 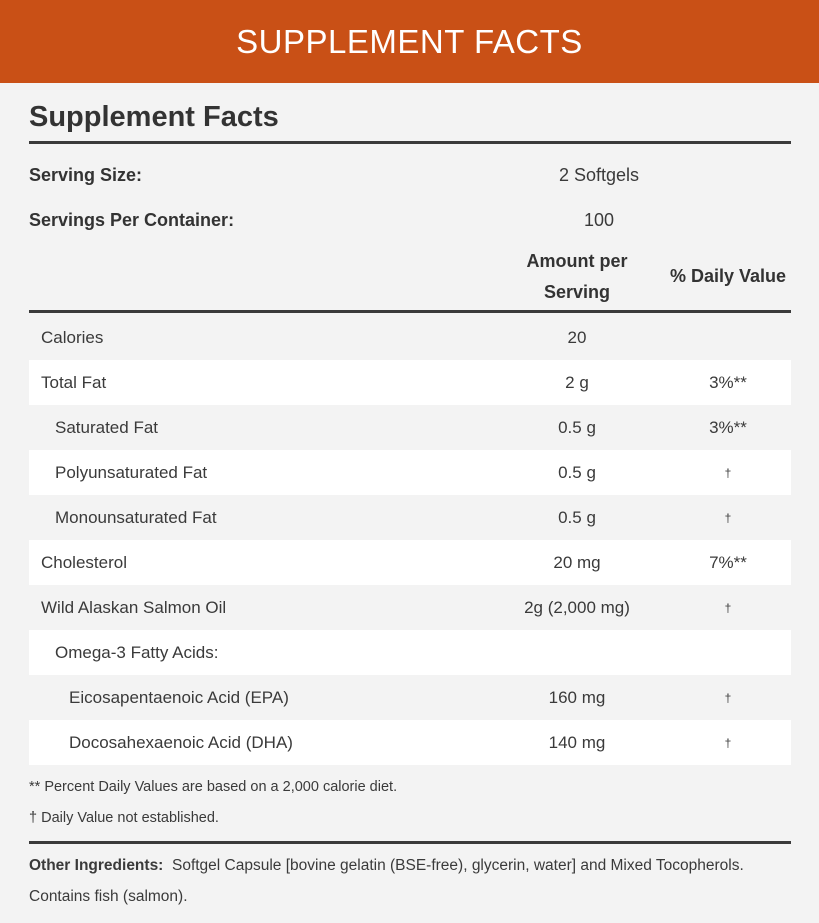 I want to click on nutrient-name: Calories, so click(x=72, y=337).